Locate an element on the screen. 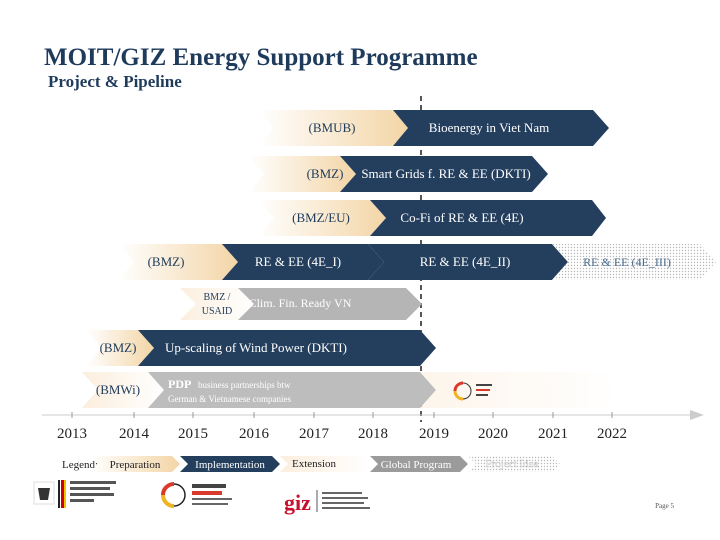 The height and width of the screenshot is (540, 720). project-smart-grids: (BMZ) Smart Grids f. RE & EE (DKTI) is located at coordinates (398, 174).